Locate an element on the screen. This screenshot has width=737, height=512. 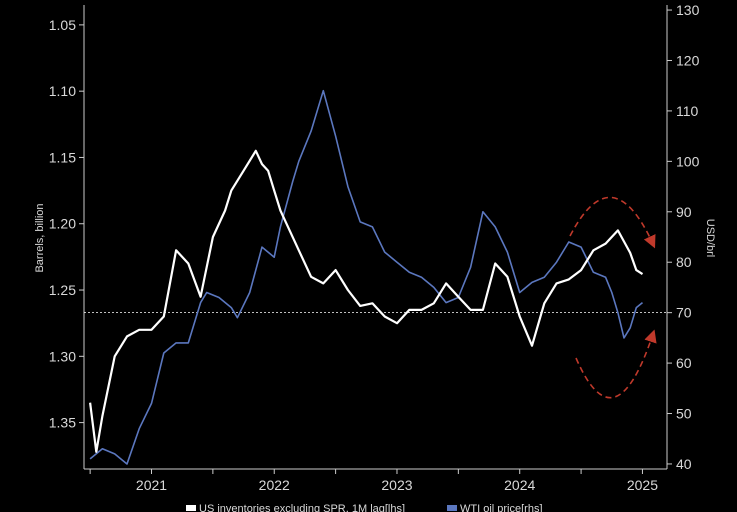
left-tick-label: 1.15 is located at coordinates (62, 157).